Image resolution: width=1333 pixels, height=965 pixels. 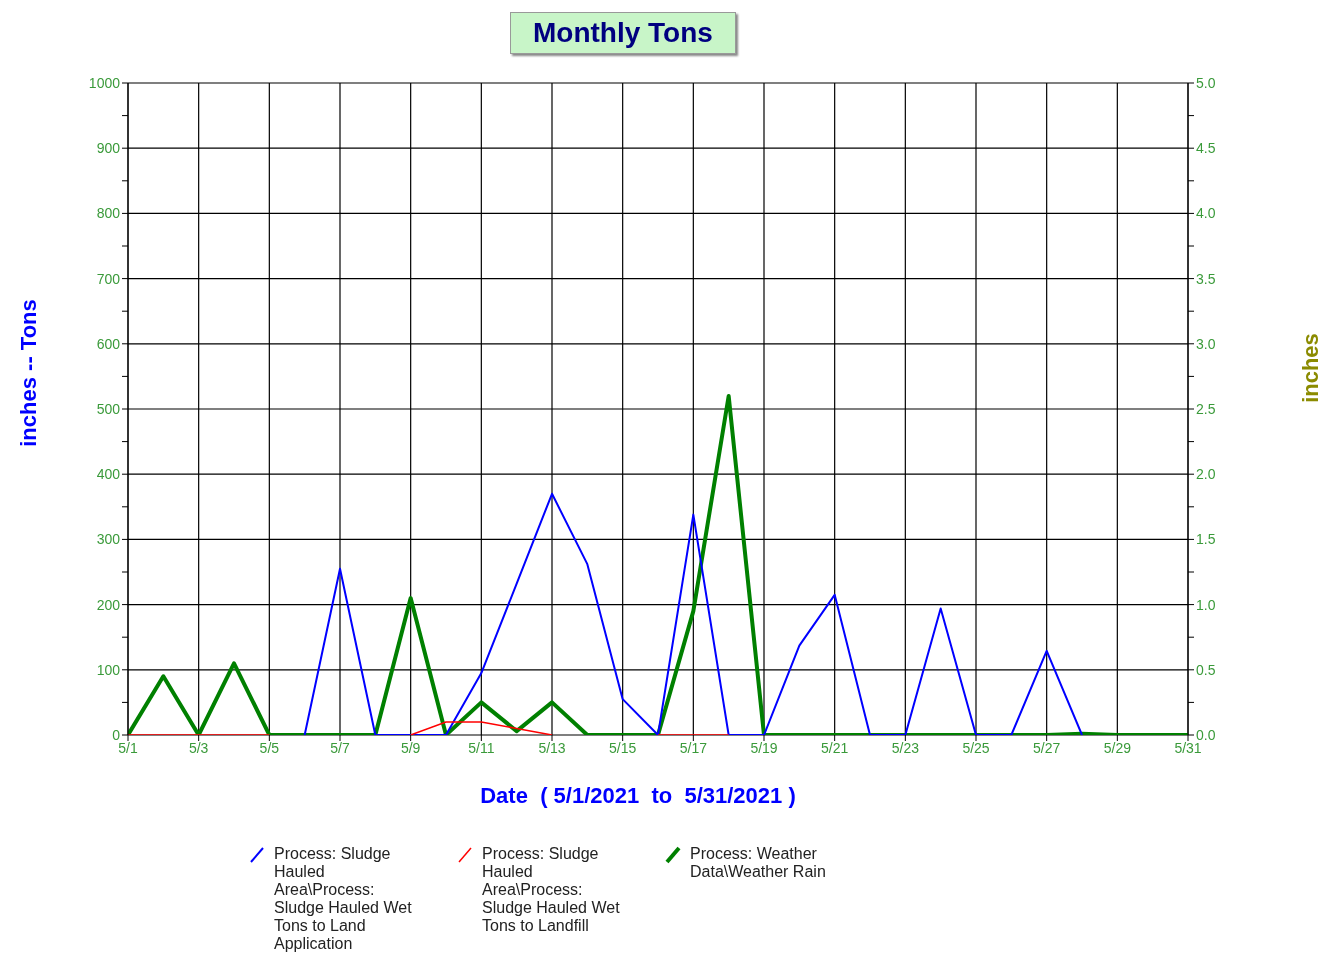 What do you see at coordinates (623, 33) in the screenshot?
I see `chart-title: Monthly Tons` at bounding box center [623, 33].